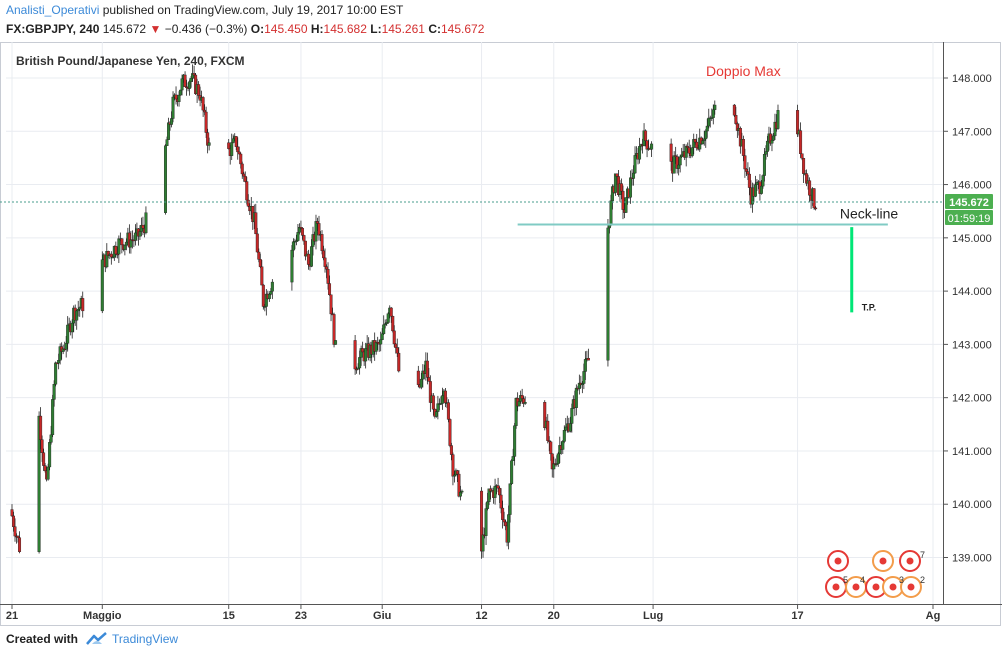  What do you see at coordinates (376, 29) in the screenshot?
I see `low-label: L:` at bounding box center [376, 29].